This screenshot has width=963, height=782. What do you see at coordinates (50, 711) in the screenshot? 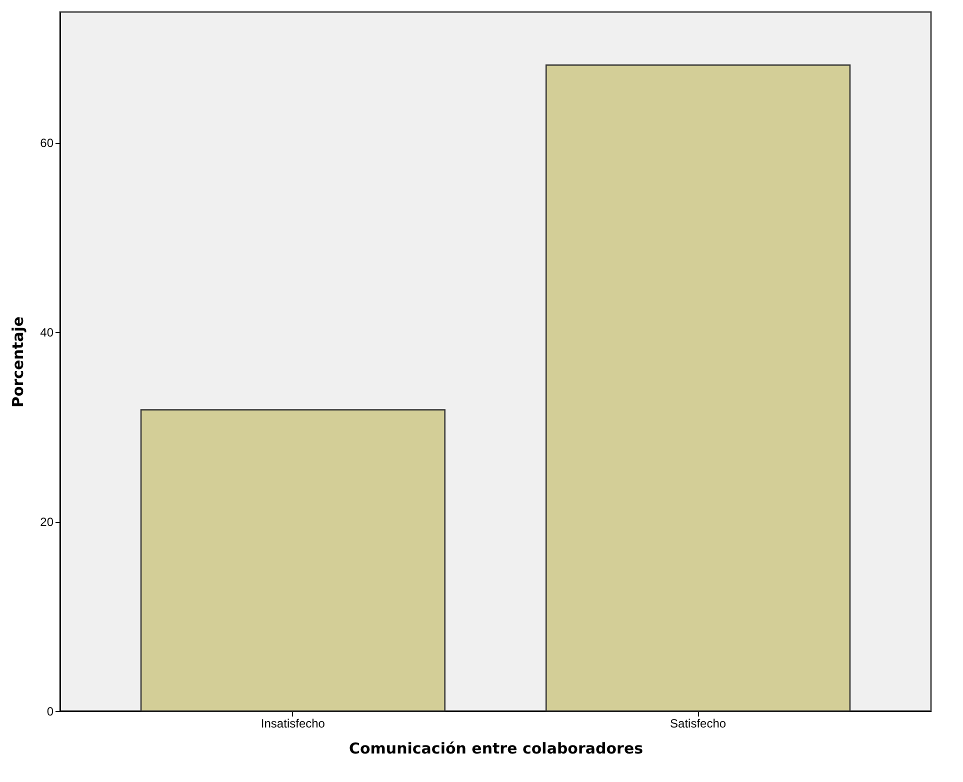
I see `y-tick-label: 0` at bounding box center [50, 711].